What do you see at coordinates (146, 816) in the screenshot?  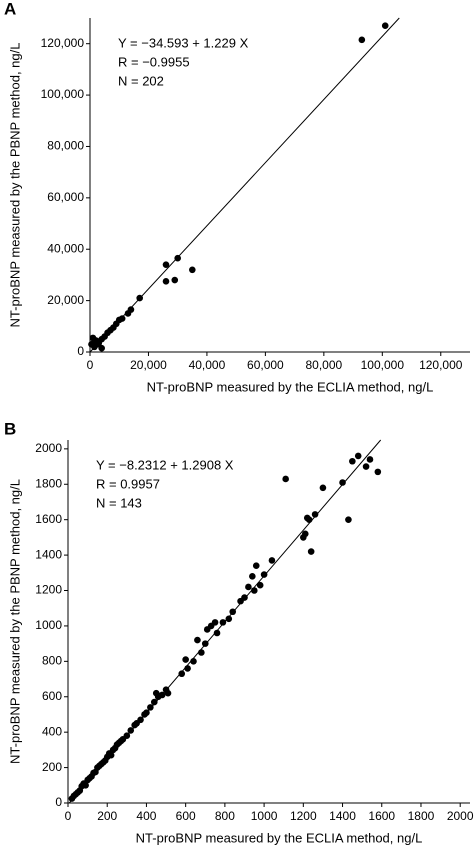 I see `x-tick-label: 400` at bounding box center [146, 816].